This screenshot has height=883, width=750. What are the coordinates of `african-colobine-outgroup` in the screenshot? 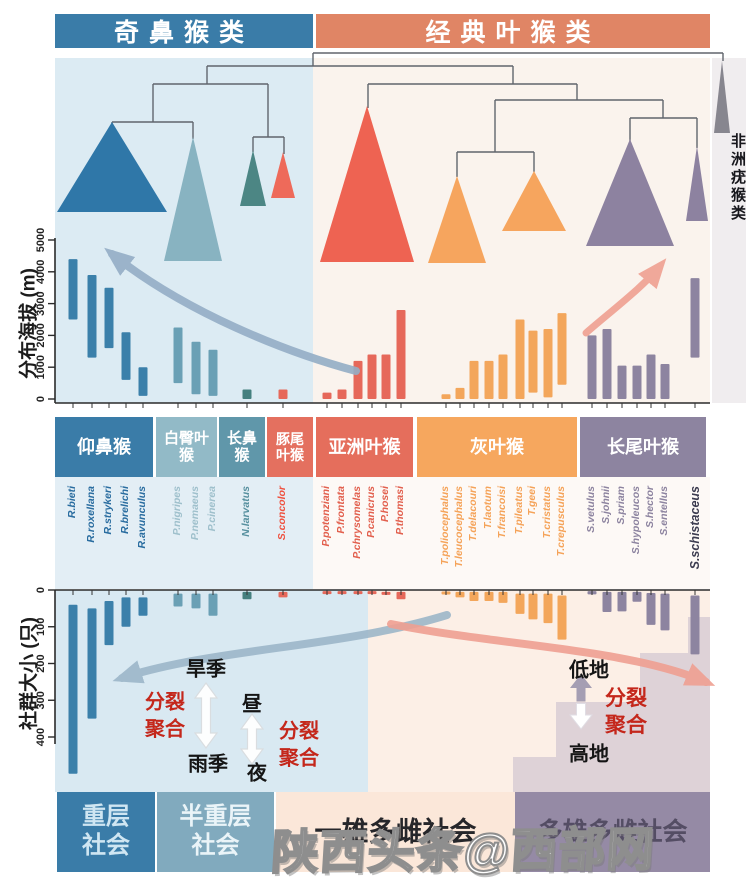 It's located at (722, 97).